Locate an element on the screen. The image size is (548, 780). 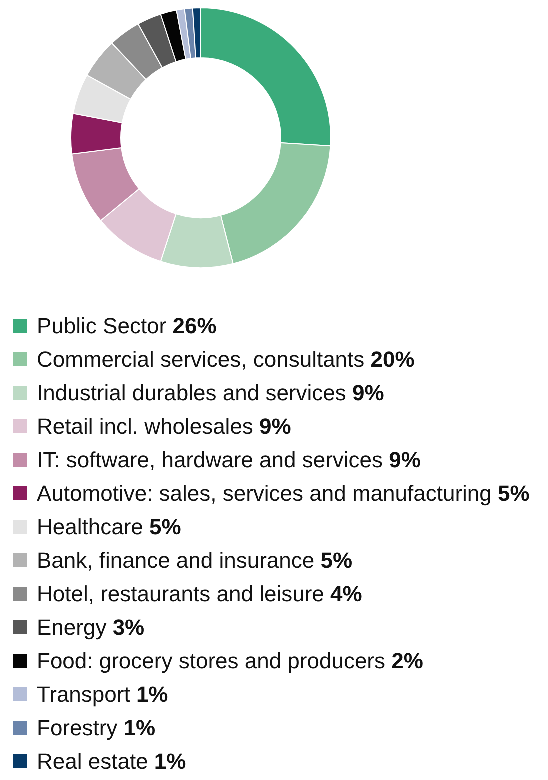
legend-label: Retail incl. wholesales is located at coordinates (148, 426).